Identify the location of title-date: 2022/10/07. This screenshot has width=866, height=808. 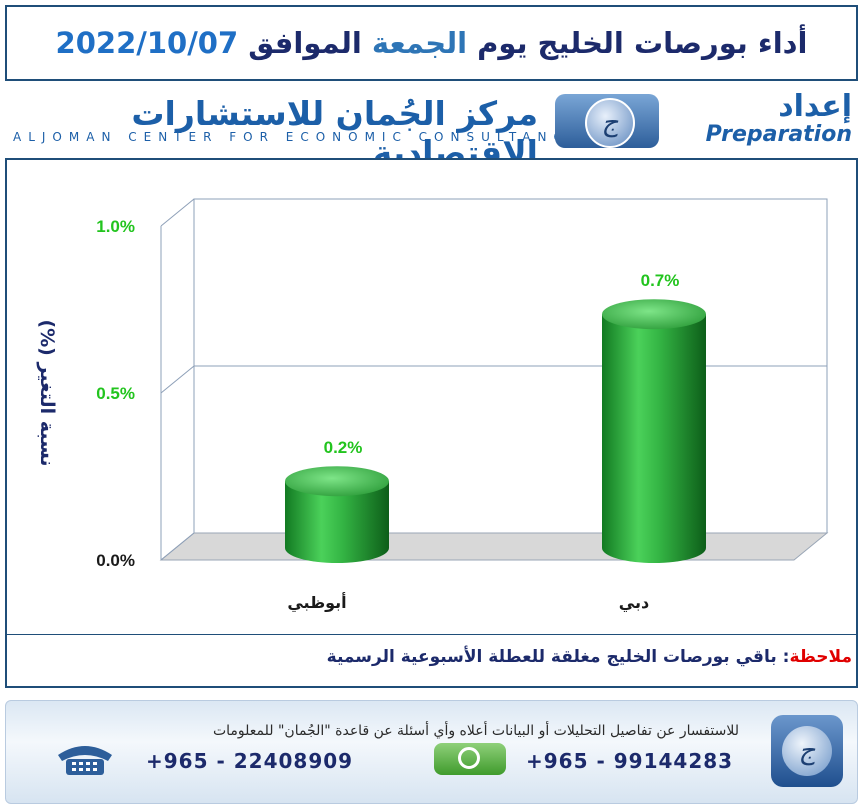
(147, 43).